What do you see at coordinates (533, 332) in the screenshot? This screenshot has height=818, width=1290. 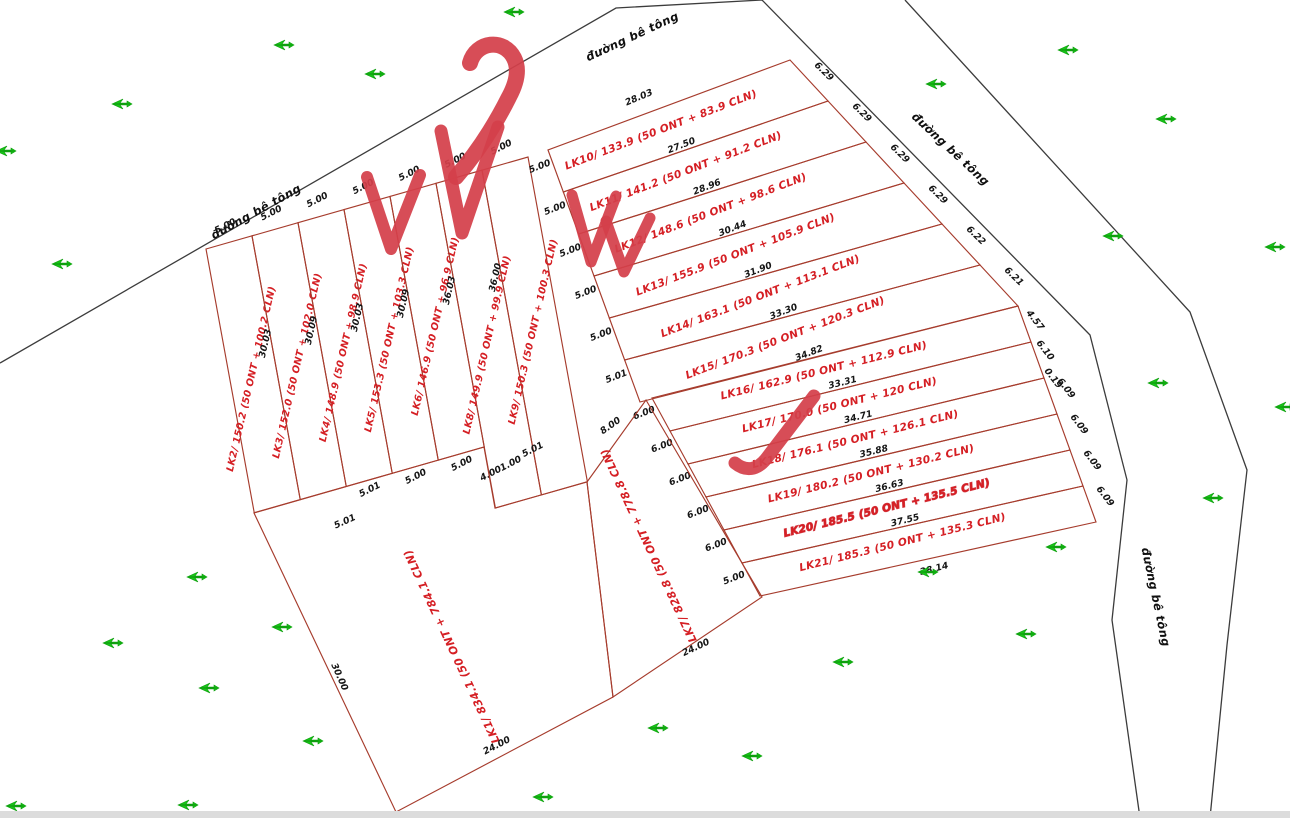 I see `parcel-label-LK9: LK9/ 150.3 (50 ONT + 100.3 CLN)` at bounding box center [533, 332].